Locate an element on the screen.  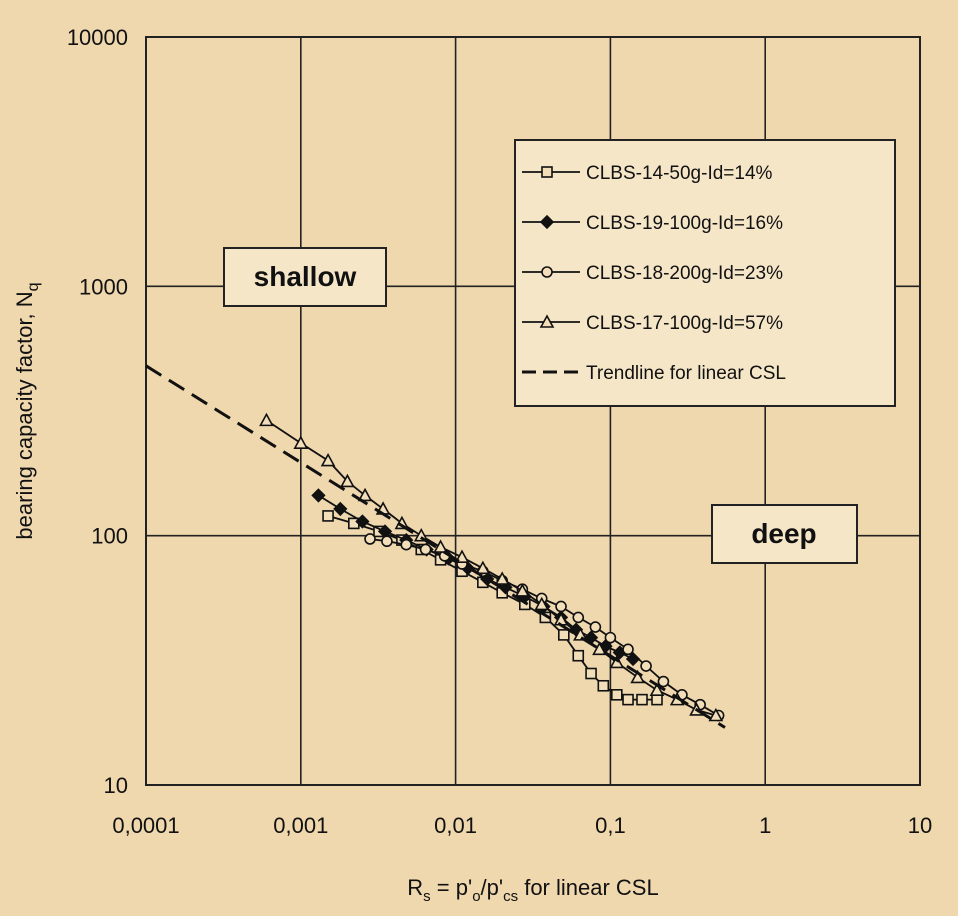
legend-label: CLBS-14-50g-Id=14% is located at coordinates (679, 173).